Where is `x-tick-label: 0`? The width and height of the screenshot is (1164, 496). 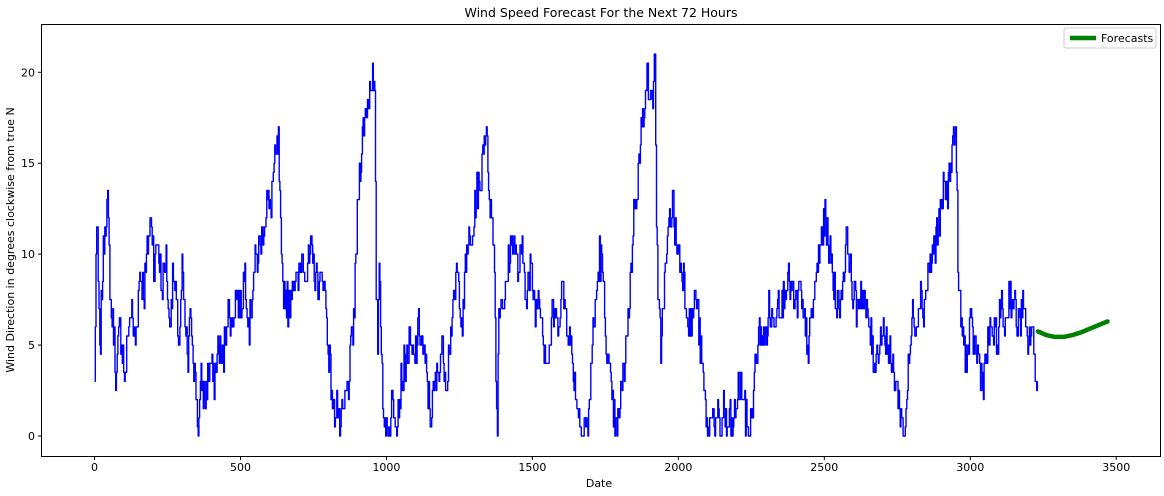 x-tick-label: 0 is located at coordinates (94, 467).